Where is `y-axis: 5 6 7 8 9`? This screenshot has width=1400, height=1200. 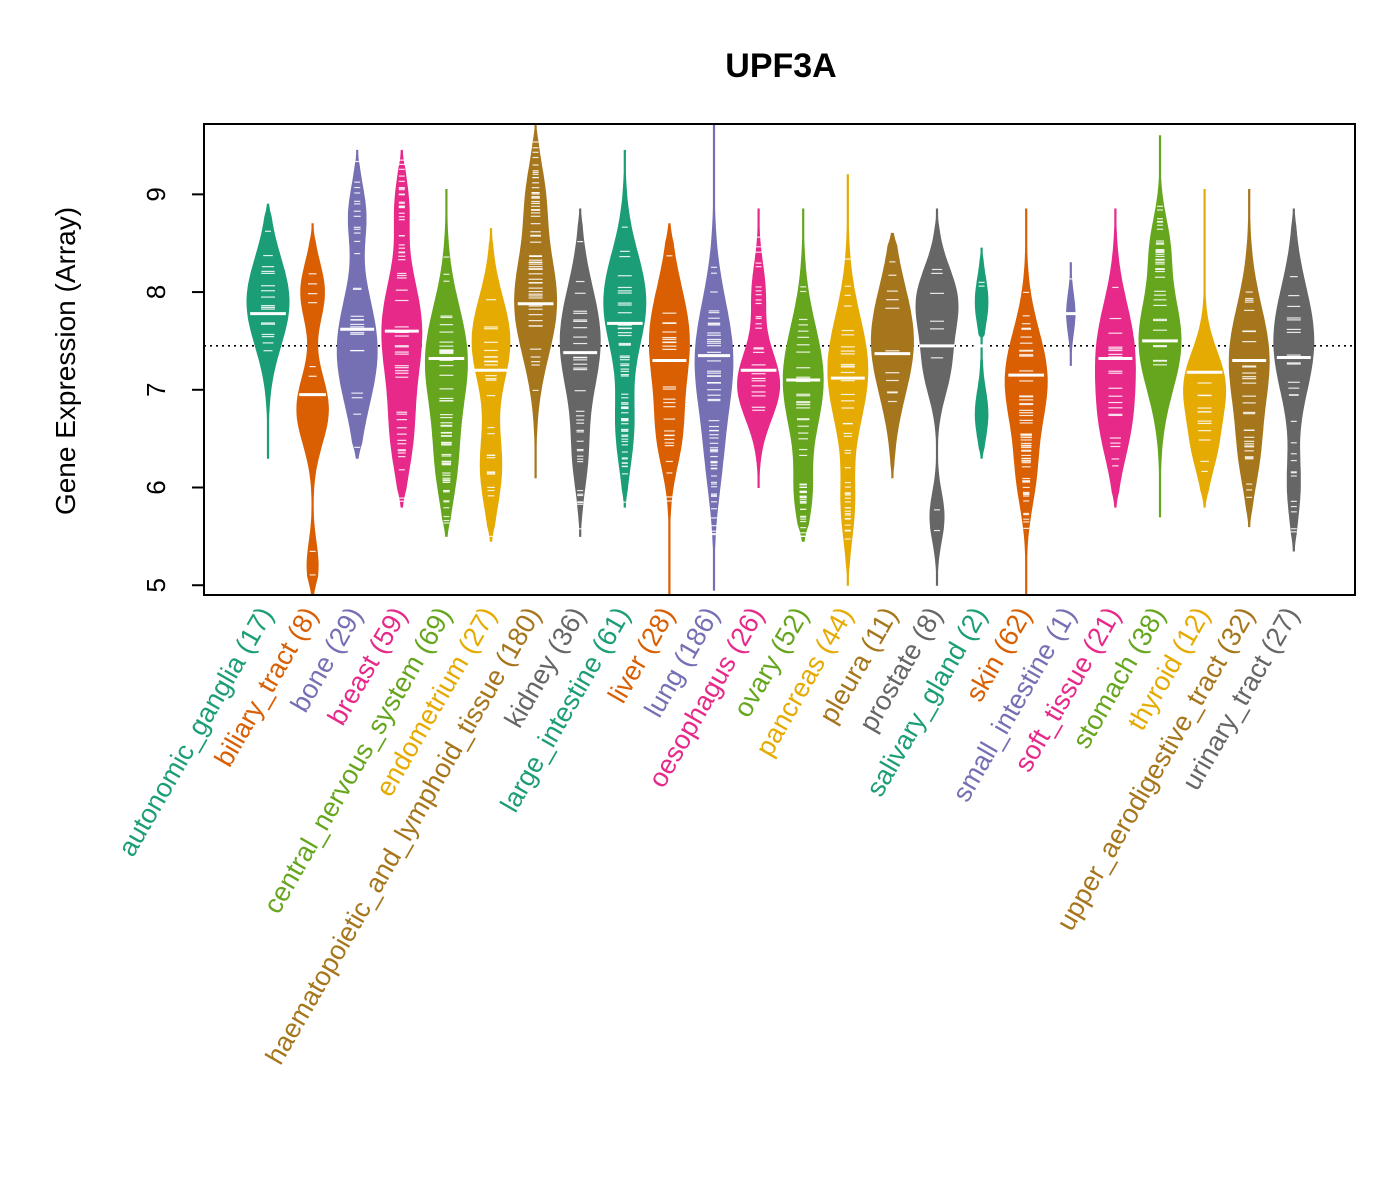
y-axis: 5 6 7 8 9 is located at coordinates (172, 389).